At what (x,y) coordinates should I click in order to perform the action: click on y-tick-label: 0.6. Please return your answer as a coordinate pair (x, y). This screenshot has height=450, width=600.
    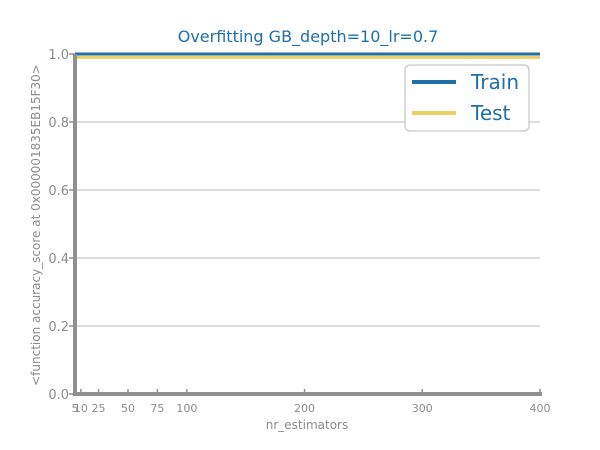
    Looking at the image, I should click on (58, 191).